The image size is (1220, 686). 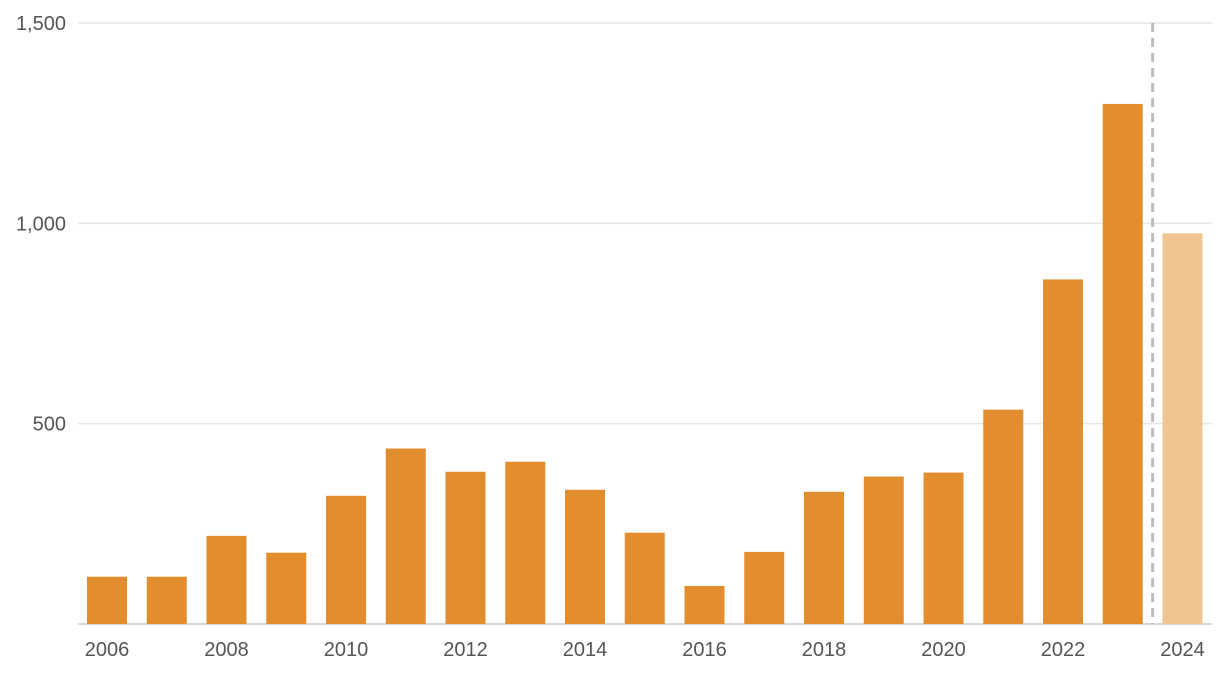 I want to click on x-axis-labels: 2006 2008 2010 2012 2014 2016 2018 2020 2022 2024, so click(x=645, y=650).